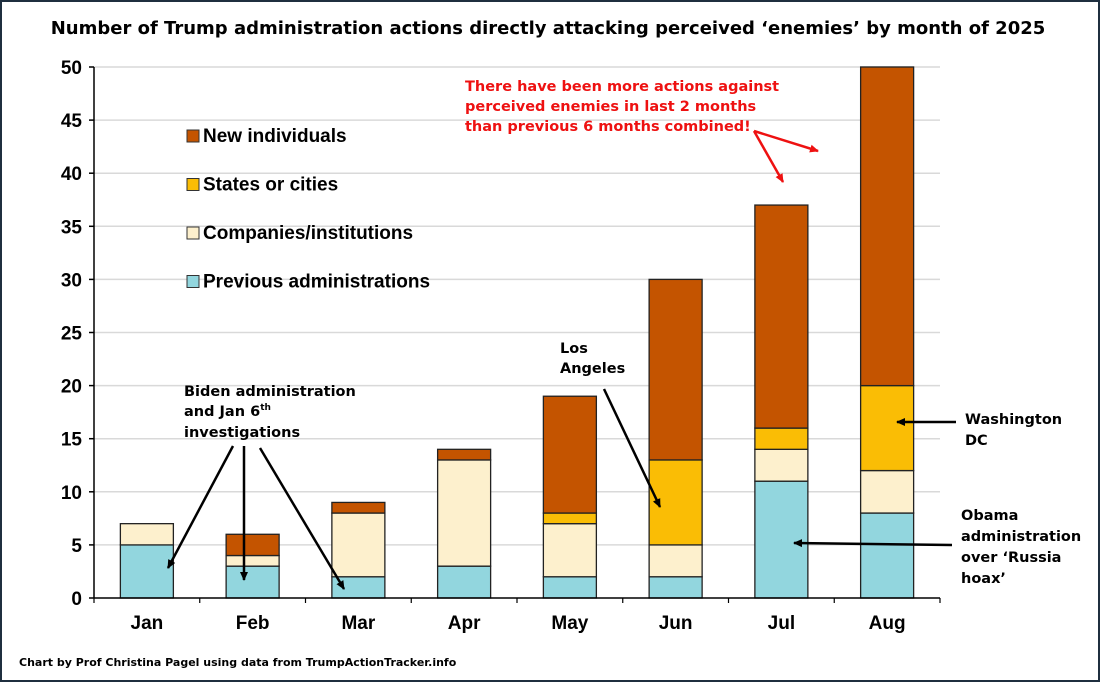  Describe the element at coordinates (71, 68) in the screenshot. I see `y-tick-label: 50` at that location.